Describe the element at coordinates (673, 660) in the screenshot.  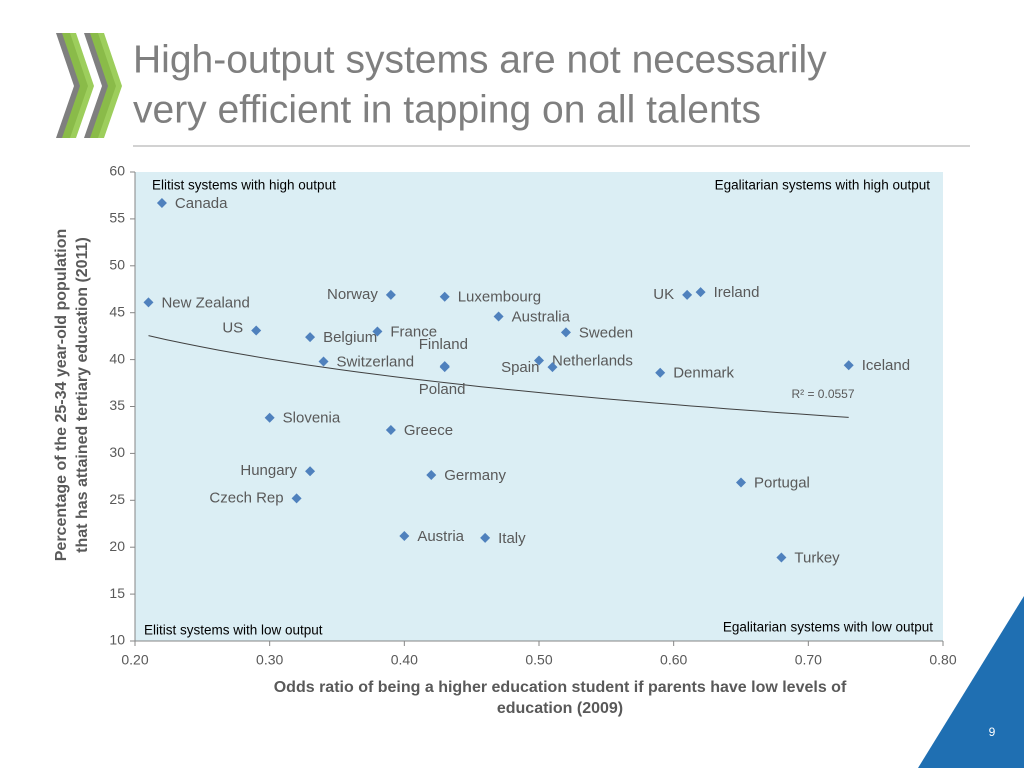
I see `x-tick-label: 0.60` at that location.